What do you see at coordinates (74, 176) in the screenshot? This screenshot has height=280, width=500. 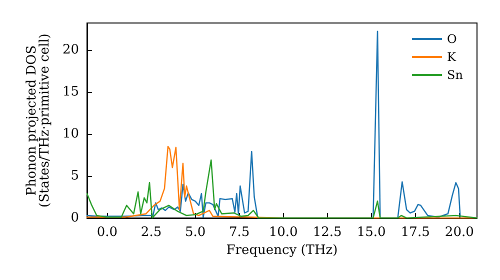 I see `y-tick-label: 5` at bounding box center [74, 176].